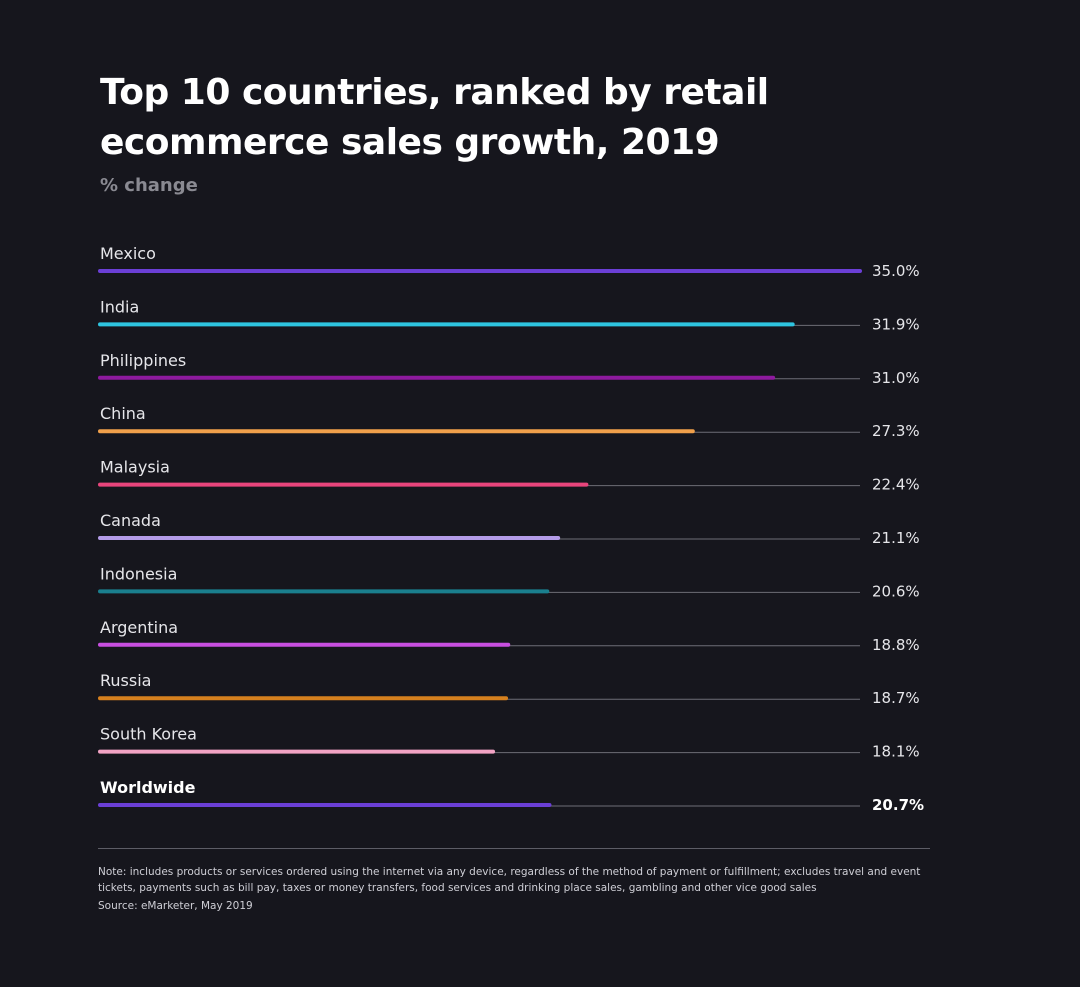  What do you see at coordinates (128, 253) in the screenshot?
I see `category-label: Mexico` at bounding box center [128, 253].